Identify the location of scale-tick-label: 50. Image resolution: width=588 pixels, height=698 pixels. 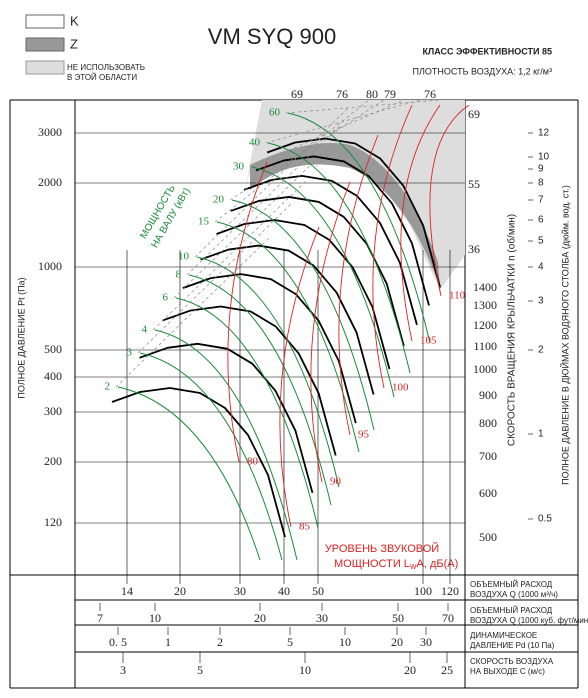
(398, 618).